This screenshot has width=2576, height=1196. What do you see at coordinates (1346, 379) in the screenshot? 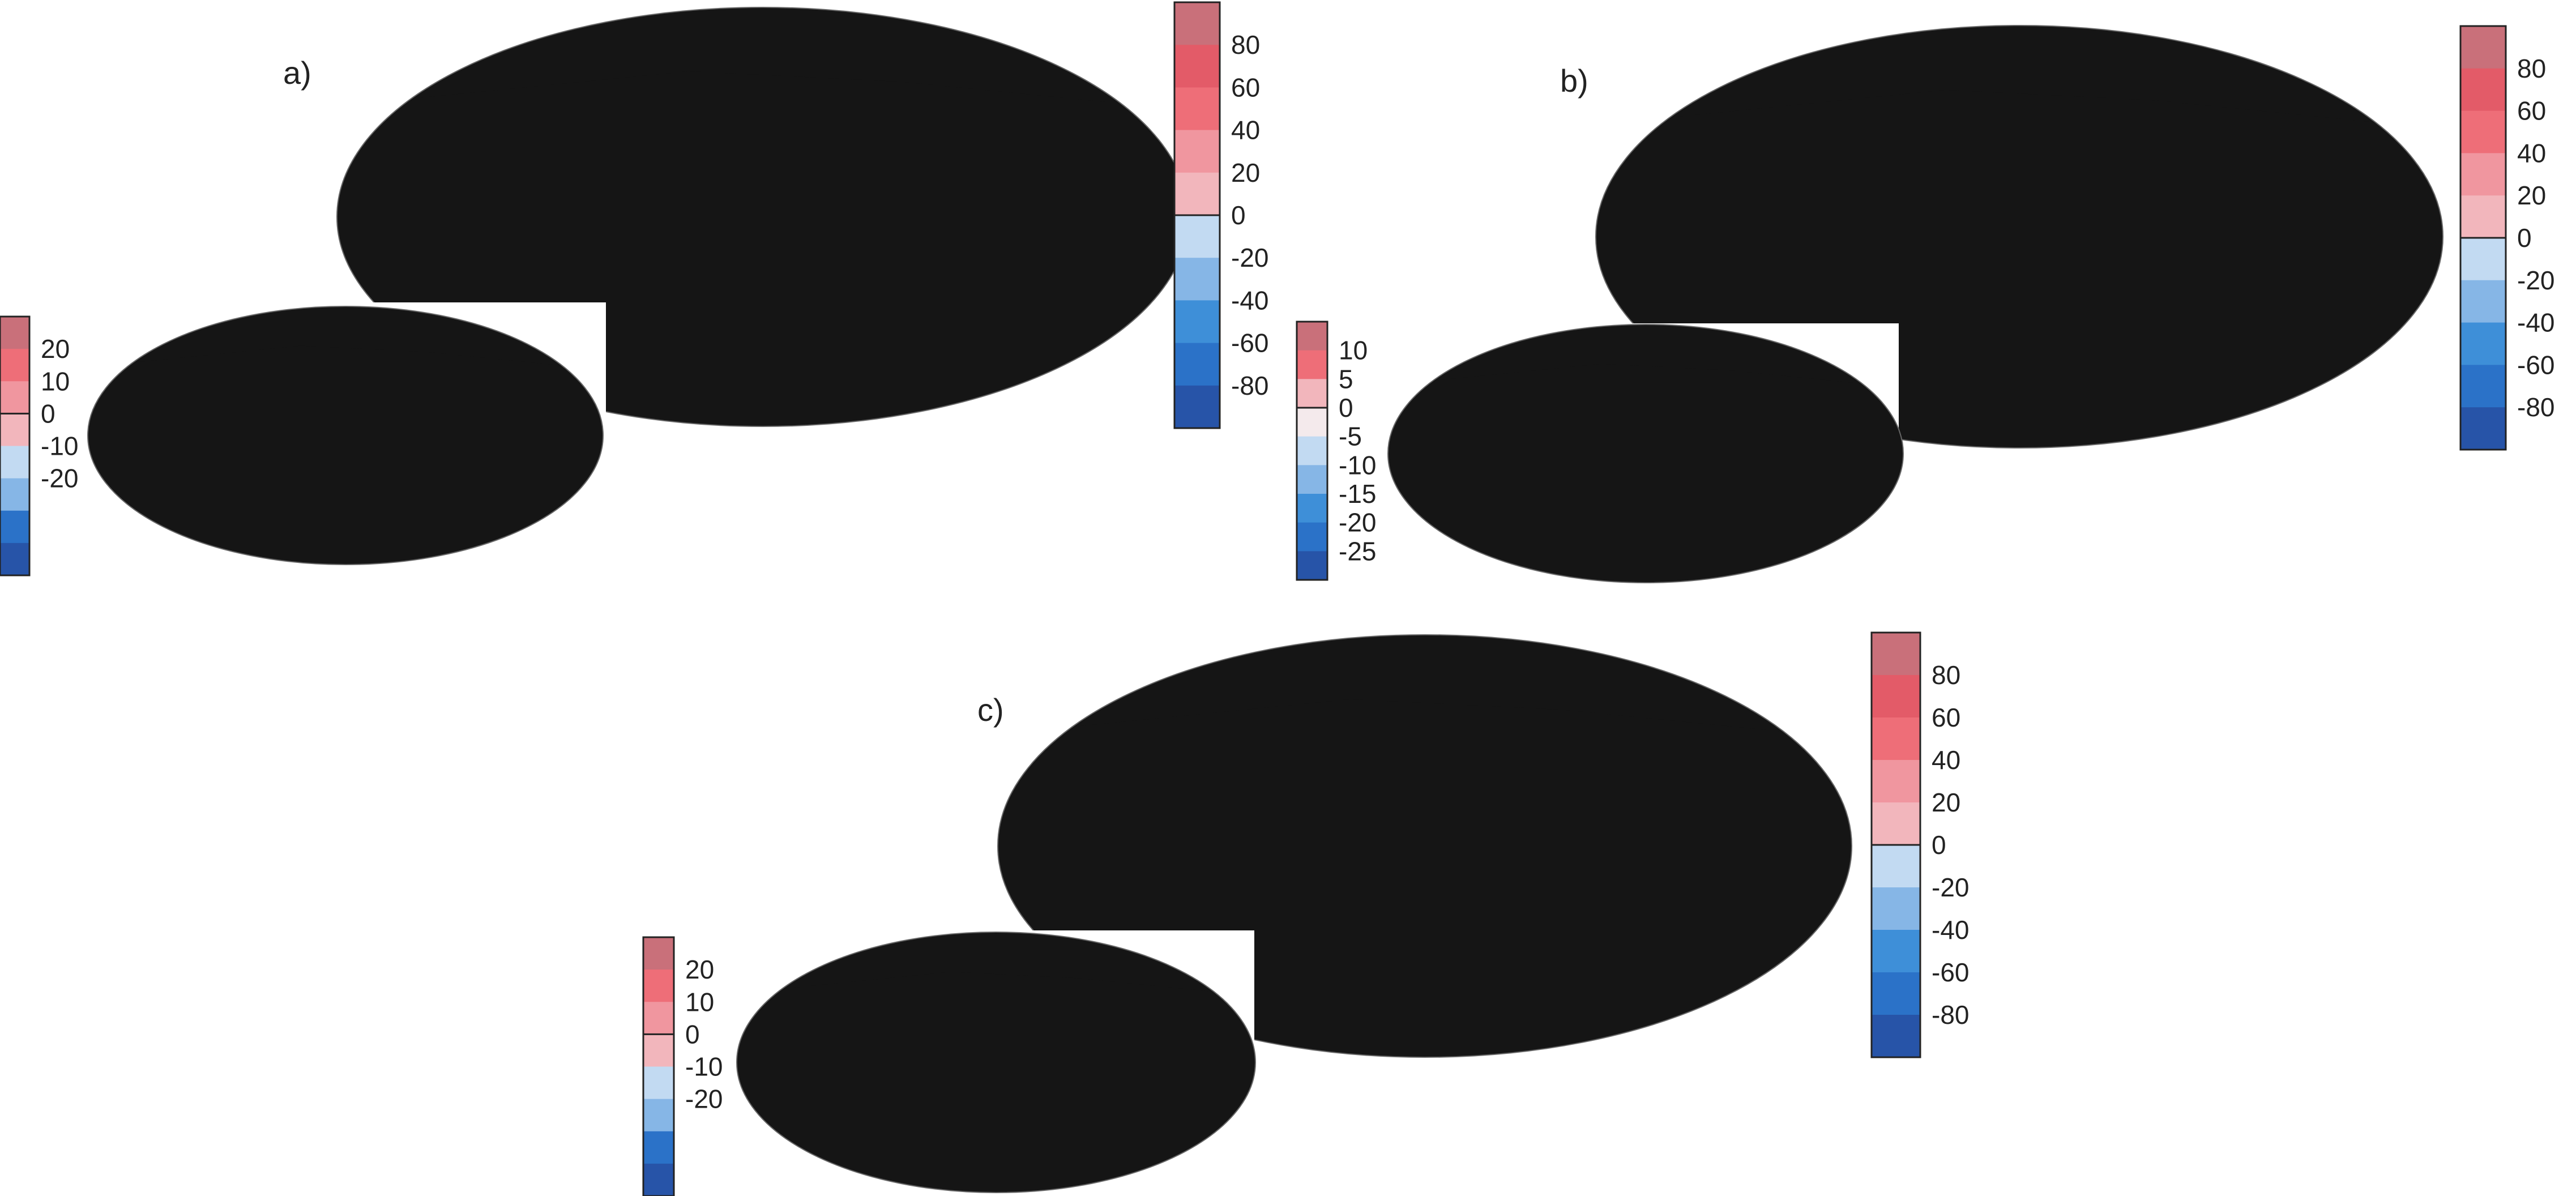
I see `inset-colorbar-tick-label: 5` at bounding box center [1346, 379].